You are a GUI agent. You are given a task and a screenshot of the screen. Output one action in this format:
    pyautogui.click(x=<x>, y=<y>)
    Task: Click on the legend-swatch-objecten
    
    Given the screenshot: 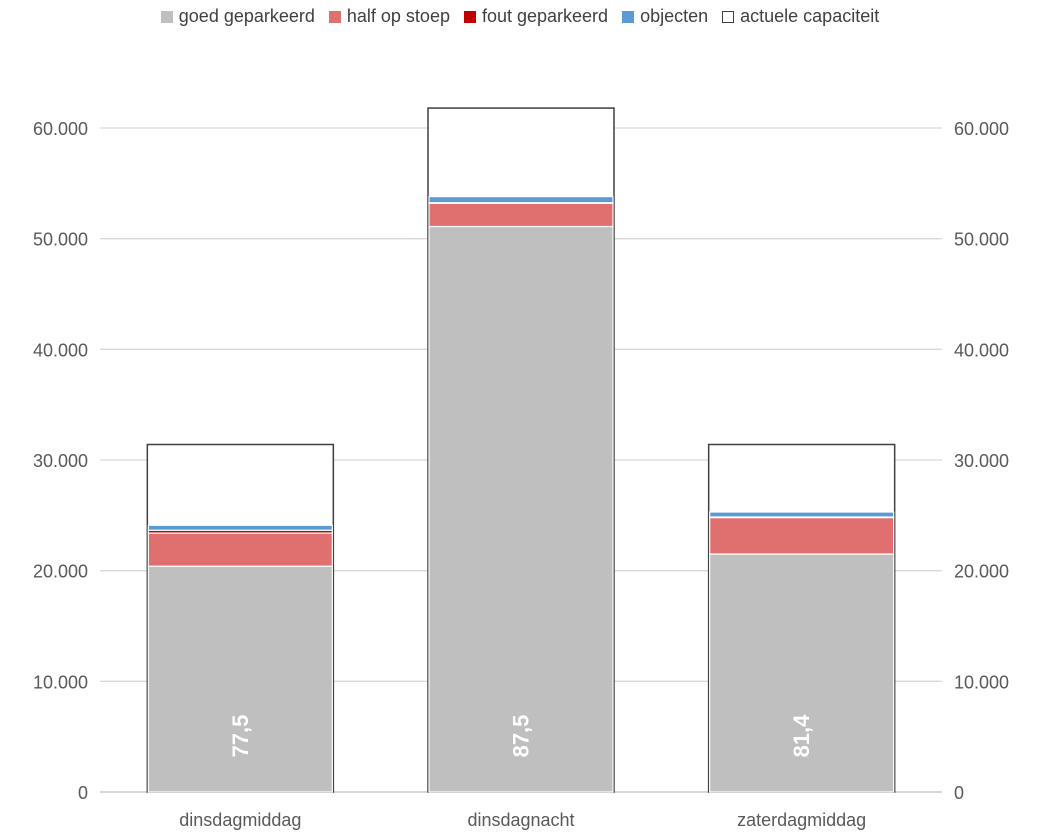 What is the action you would take?
    pyautogui.click(x=628, y=16)
    